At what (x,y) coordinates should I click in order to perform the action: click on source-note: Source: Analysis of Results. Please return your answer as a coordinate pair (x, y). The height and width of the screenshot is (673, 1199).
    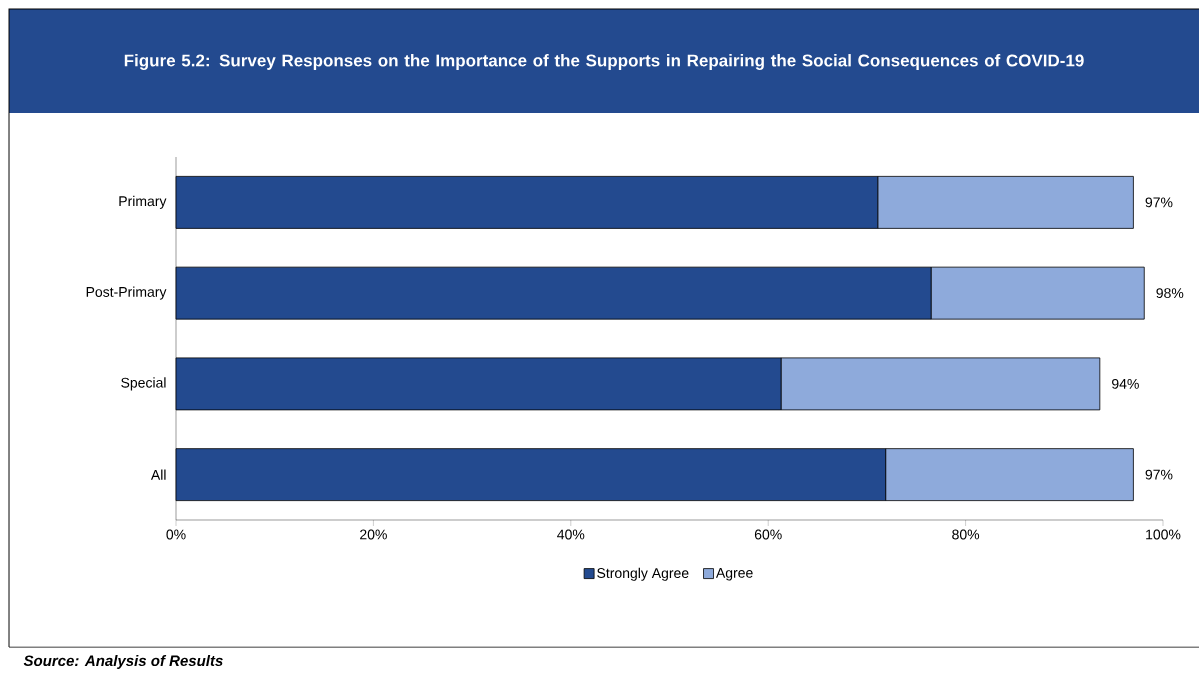
    Looking at the image, I should click on (123, 662).